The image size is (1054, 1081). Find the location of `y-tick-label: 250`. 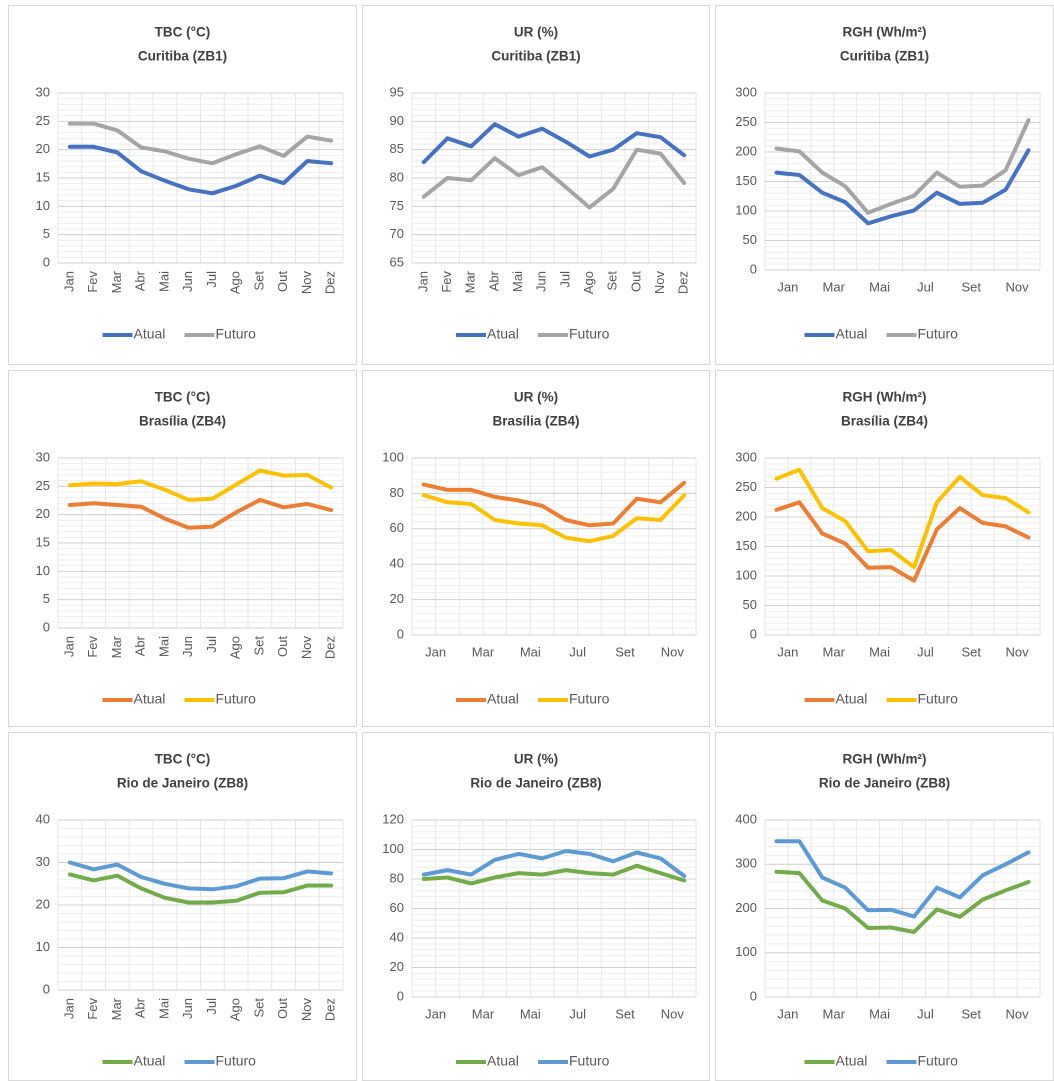

y-tick-label: 250 is located at coordinates (746, 121).